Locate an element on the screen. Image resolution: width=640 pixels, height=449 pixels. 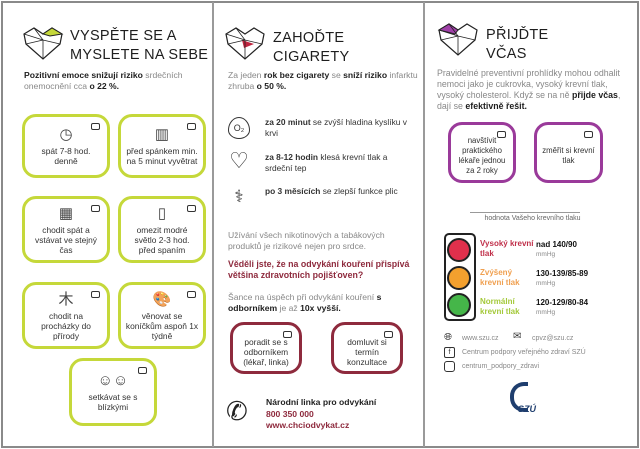
bp-value: nad 140/90 is located at coordinates (556, 244).